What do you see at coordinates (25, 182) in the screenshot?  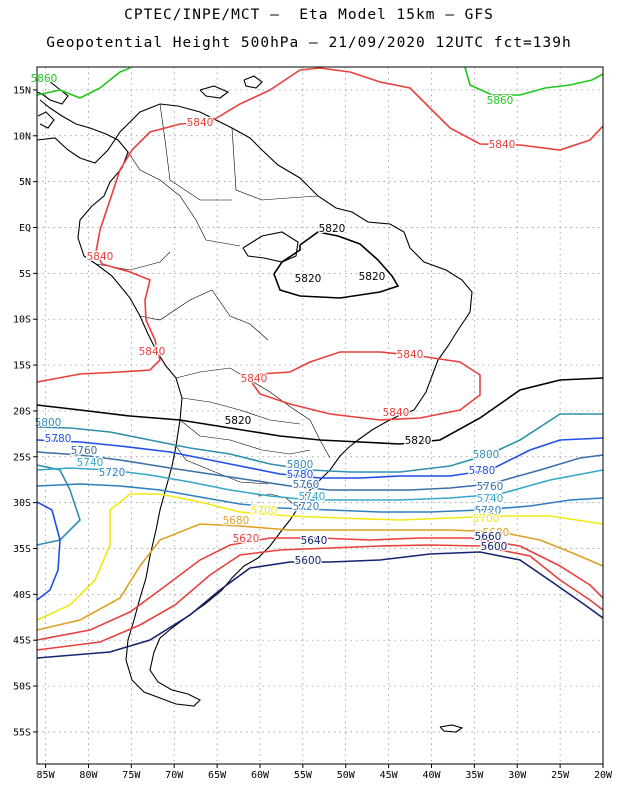 I see `lat-label: 5N` at bounding box center [25, 182].